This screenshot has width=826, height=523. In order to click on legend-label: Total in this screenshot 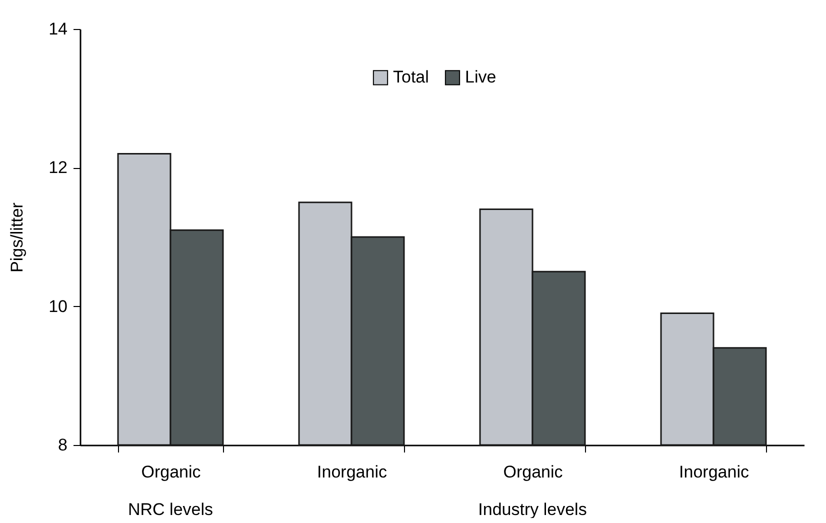, I will do `click(411, 77)`.